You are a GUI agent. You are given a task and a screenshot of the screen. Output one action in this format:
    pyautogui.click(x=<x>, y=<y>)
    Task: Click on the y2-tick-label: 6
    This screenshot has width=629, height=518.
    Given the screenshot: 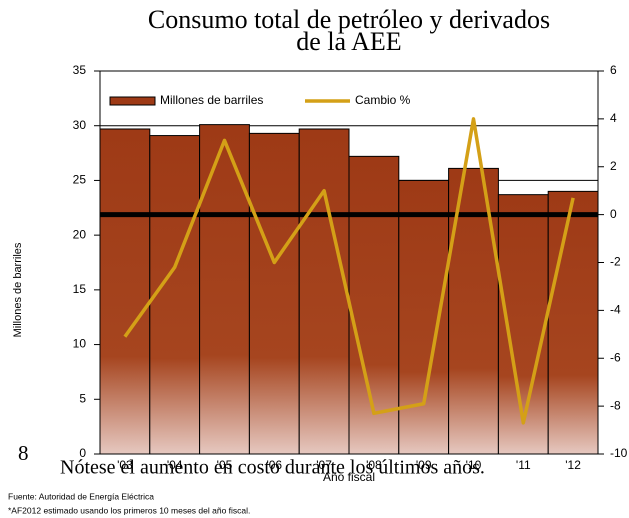 What is the action you would take?
    pyautogui.click(x=613, y=70)
    